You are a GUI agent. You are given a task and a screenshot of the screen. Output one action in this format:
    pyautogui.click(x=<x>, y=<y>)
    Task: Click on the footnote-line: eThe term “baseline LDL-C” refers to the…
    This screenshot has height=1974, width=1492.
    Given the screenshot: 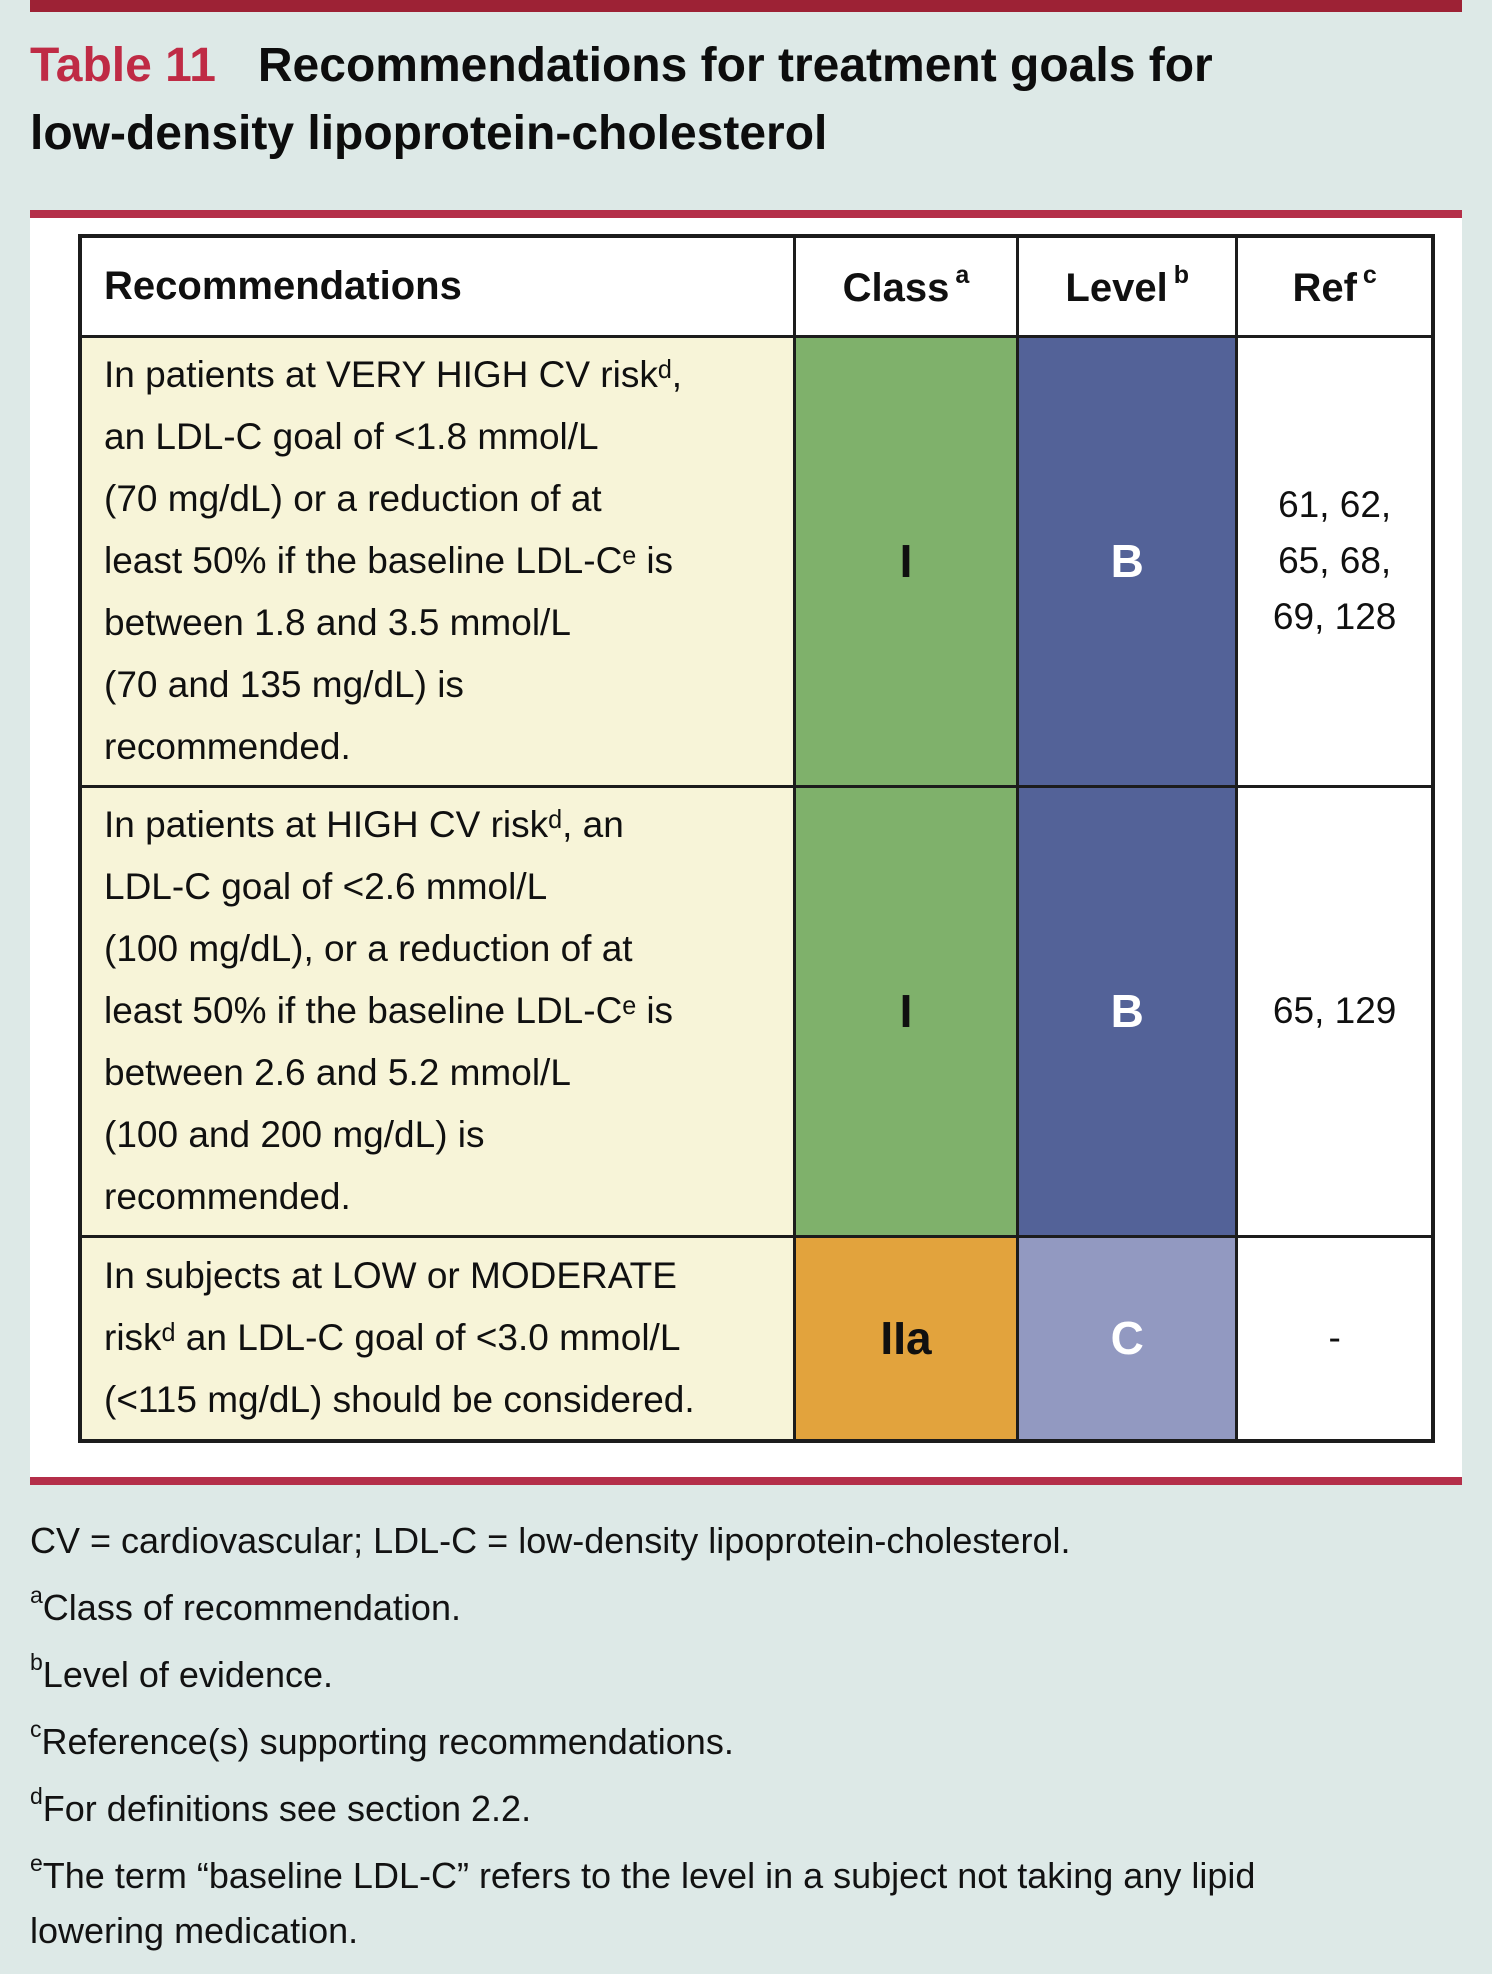 What is the action you would take?
    pyautogui.click(x=746, y=1897)
    